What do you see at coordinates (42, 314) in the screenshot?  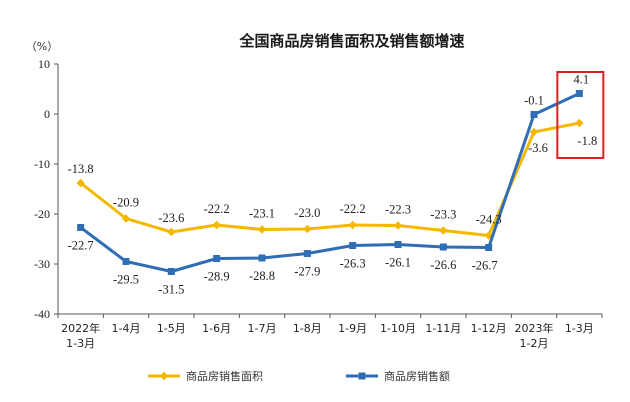 I see `y-tick-label: -40` at bounding box center [42, 314].